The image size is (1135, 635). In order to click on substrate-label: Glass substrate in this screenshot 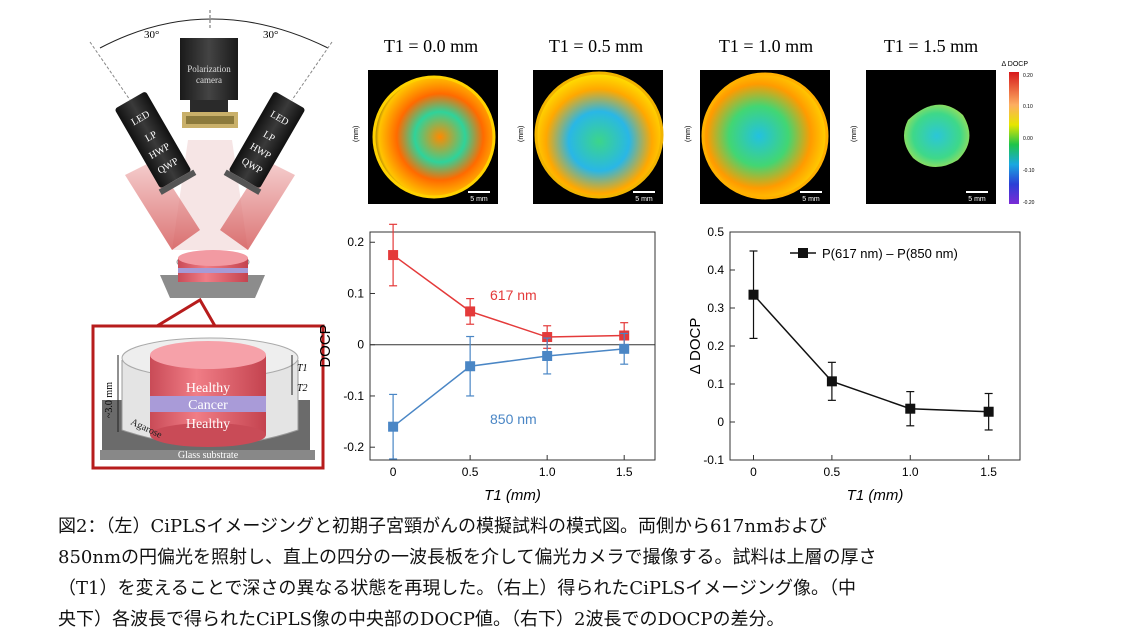, I will do `click(208, 455)`.